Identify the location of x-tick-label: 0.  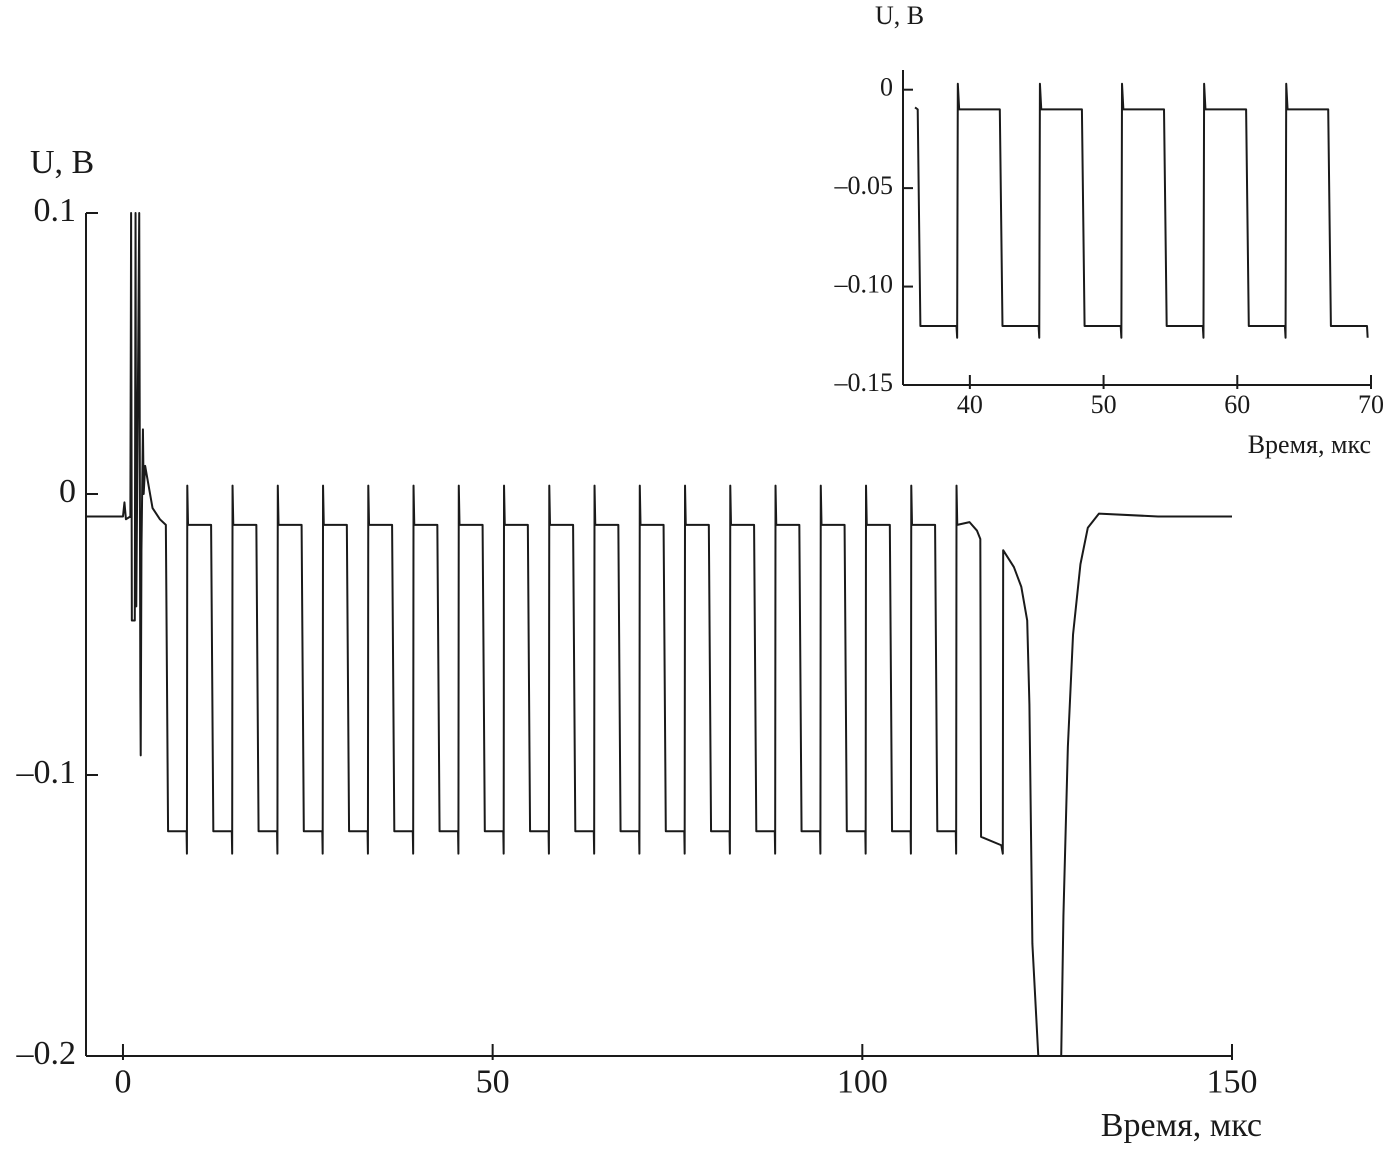
(122, 1082).